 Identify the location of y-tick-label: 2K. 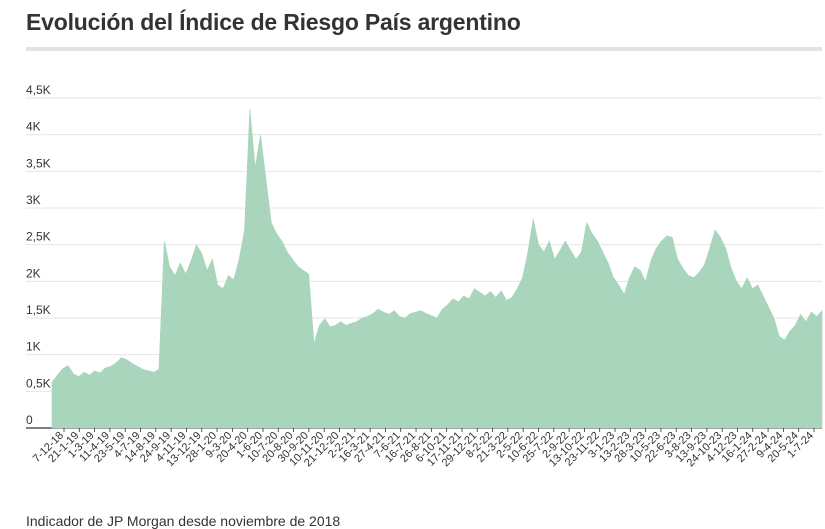
(33, 273).